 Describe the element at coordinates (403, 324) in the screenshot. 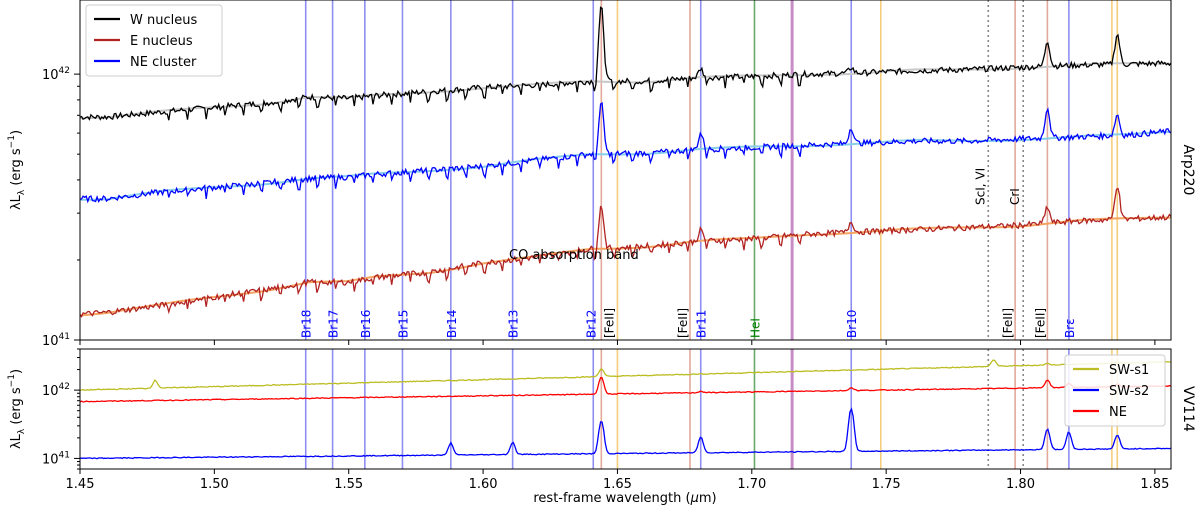

I see `line-label-br15-1.57: Br15` at that location.